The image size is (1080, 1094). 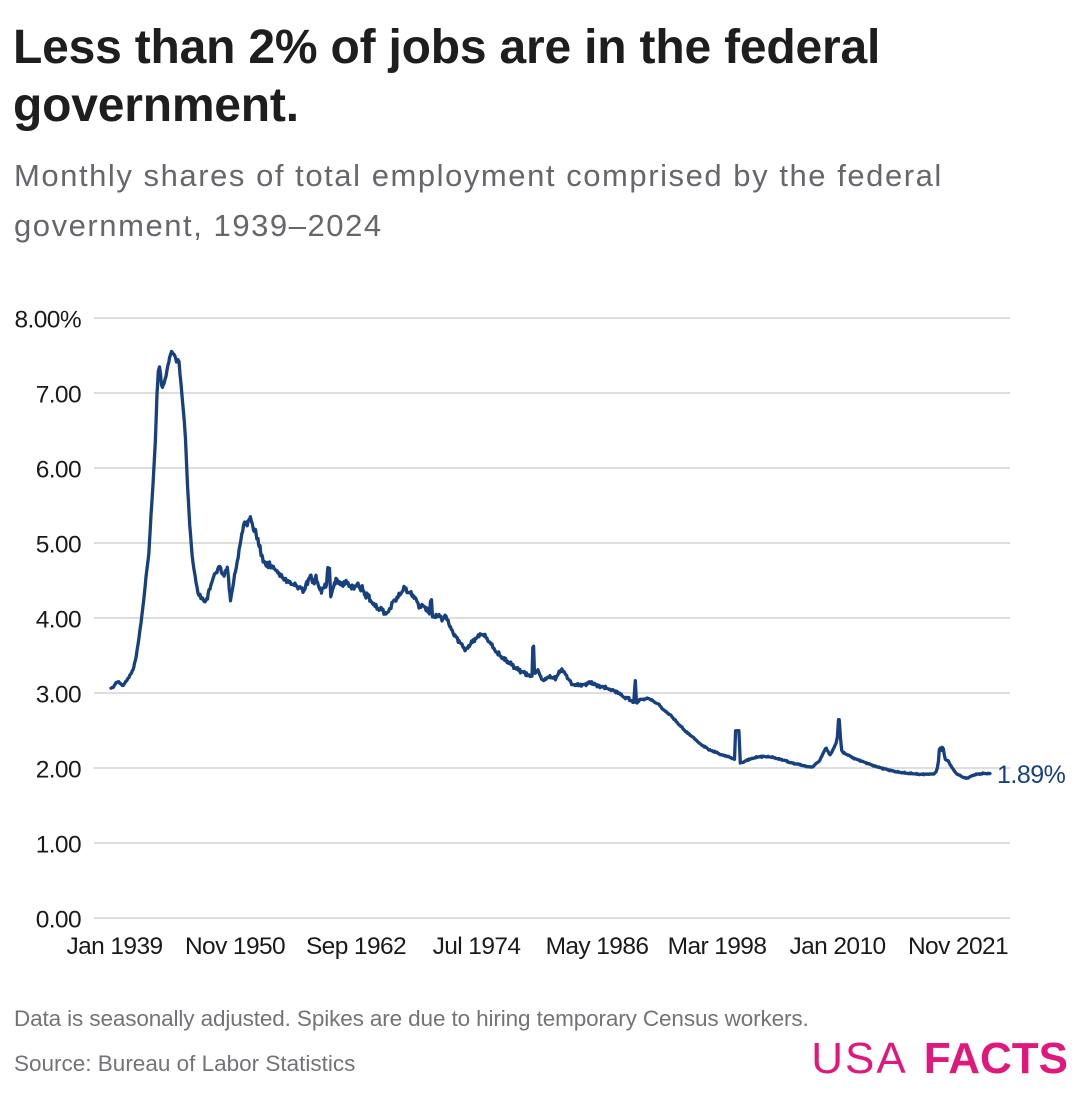 I want to click on svg-text: 3.00, so click(x=58, y=695).